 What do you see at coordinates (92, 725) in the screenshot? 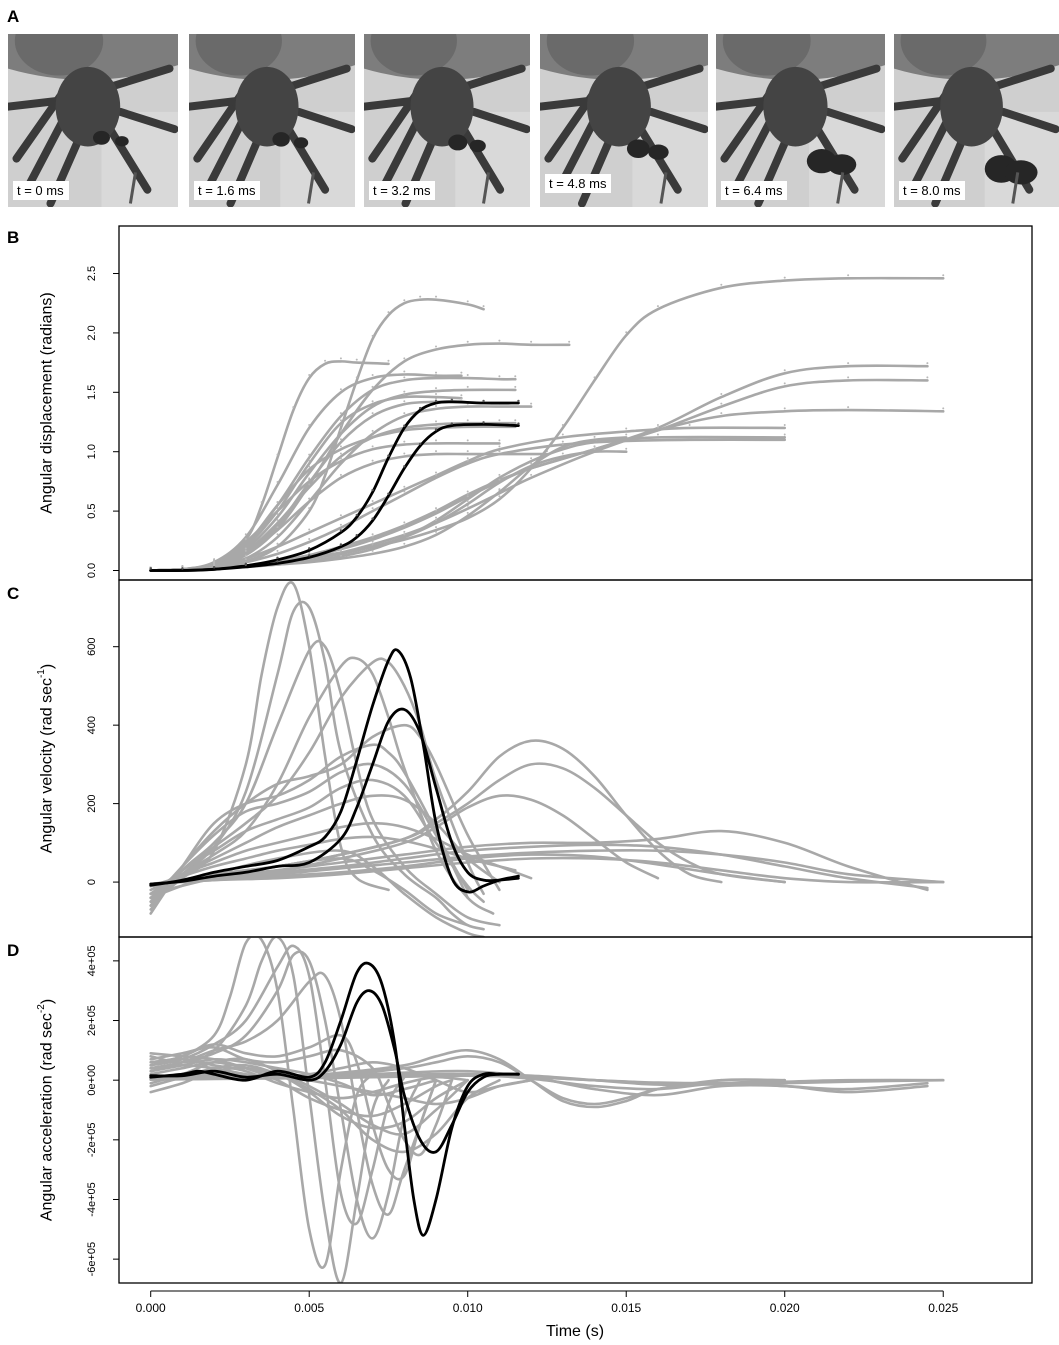
I see `y-tick-label: 400` at bounding box center [92, 725].